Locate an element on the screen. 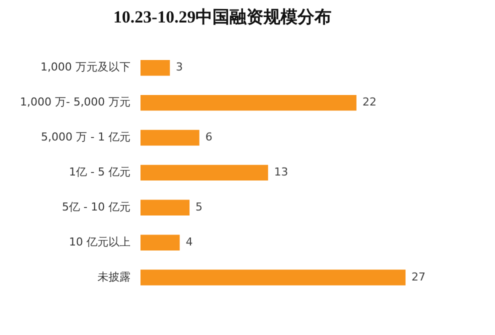 The image size is (495, 335). data-label: 13 is located at coordinates (281, 172).